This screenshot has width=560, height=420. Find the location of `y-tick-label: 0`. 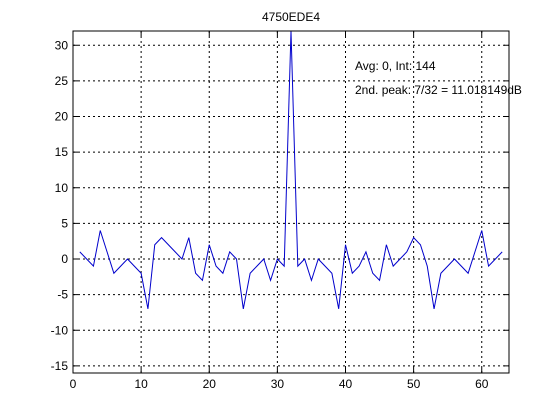

y-tick-label: 0 is located at coordinates (64, 259).